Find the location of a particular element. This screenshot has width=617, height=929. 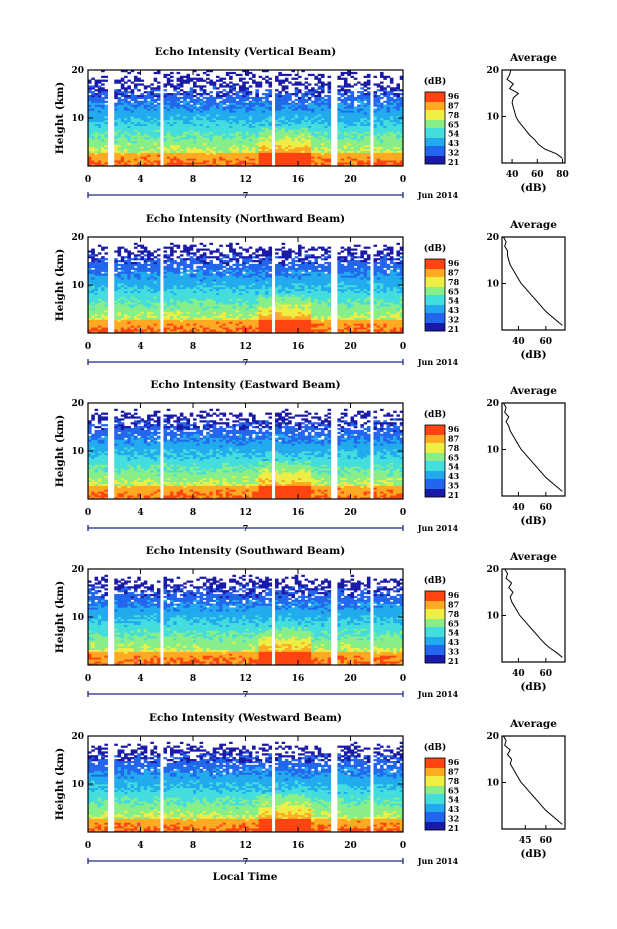

panel-title: Echo Intensity (Westward Beam) is located at coordinates (245, 718).